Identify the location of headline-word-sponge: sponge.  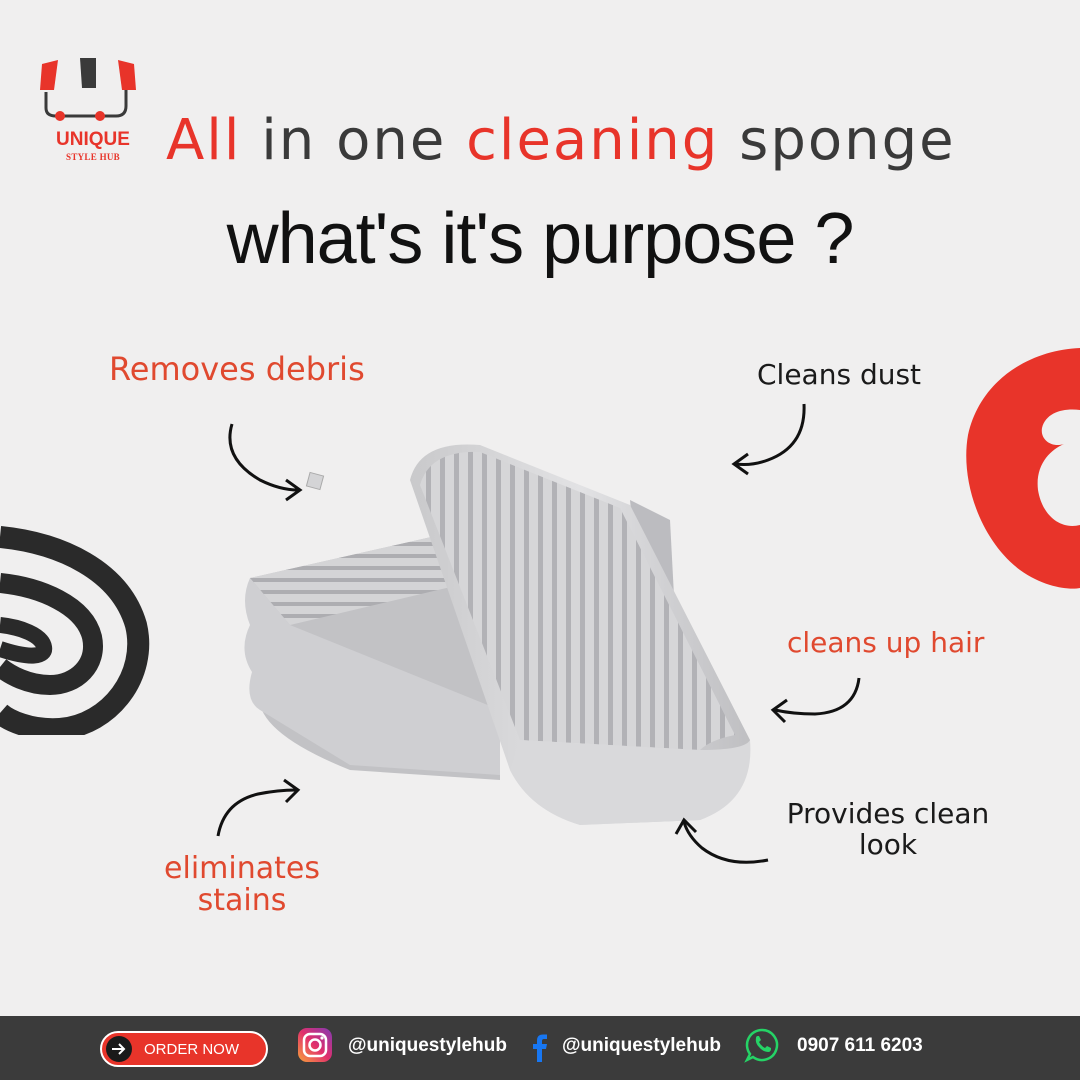
(847, 140).